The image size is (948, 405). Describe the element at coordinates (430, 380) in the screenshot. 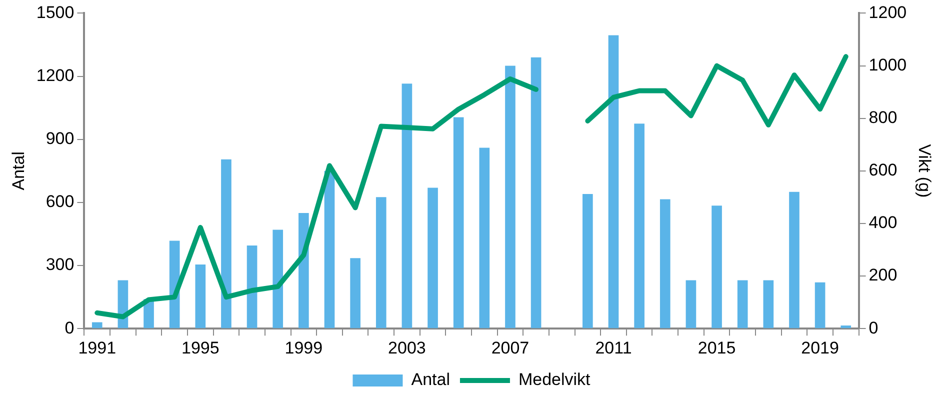

I see `legend-label: Antal` at that location.